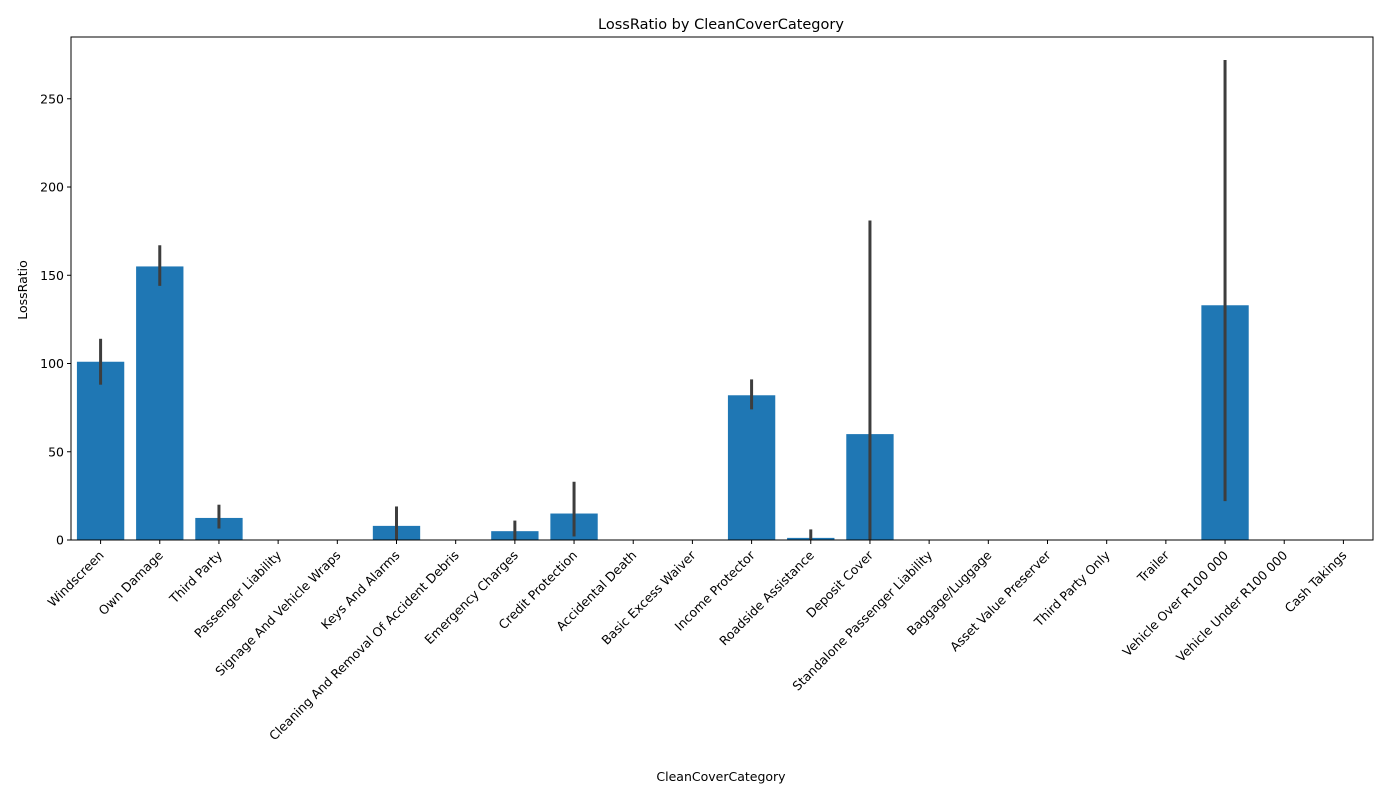 The image size is (1400, 804). What do you see at coordinates (52, 187) in the screenshot?
I see `y-tick-label: 200` at bounding box center [52, 187].